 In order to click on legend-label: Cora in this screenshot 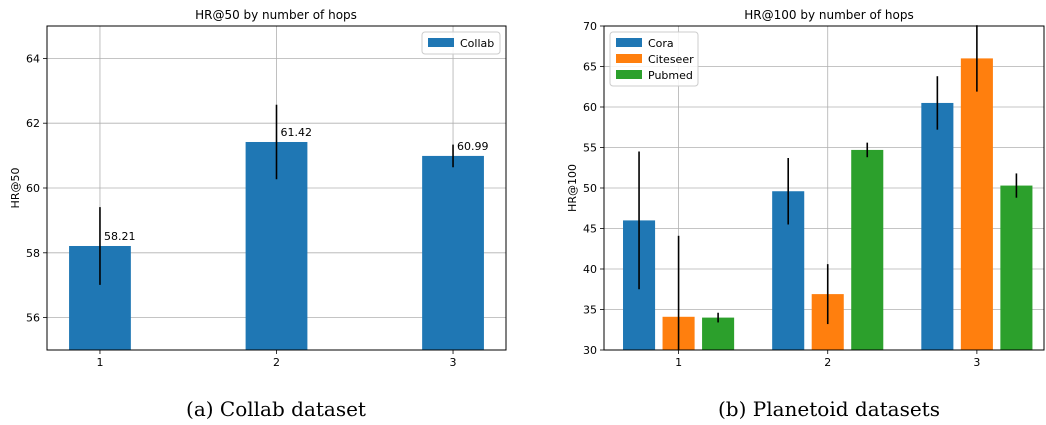, I will do `click(661, 43)`.